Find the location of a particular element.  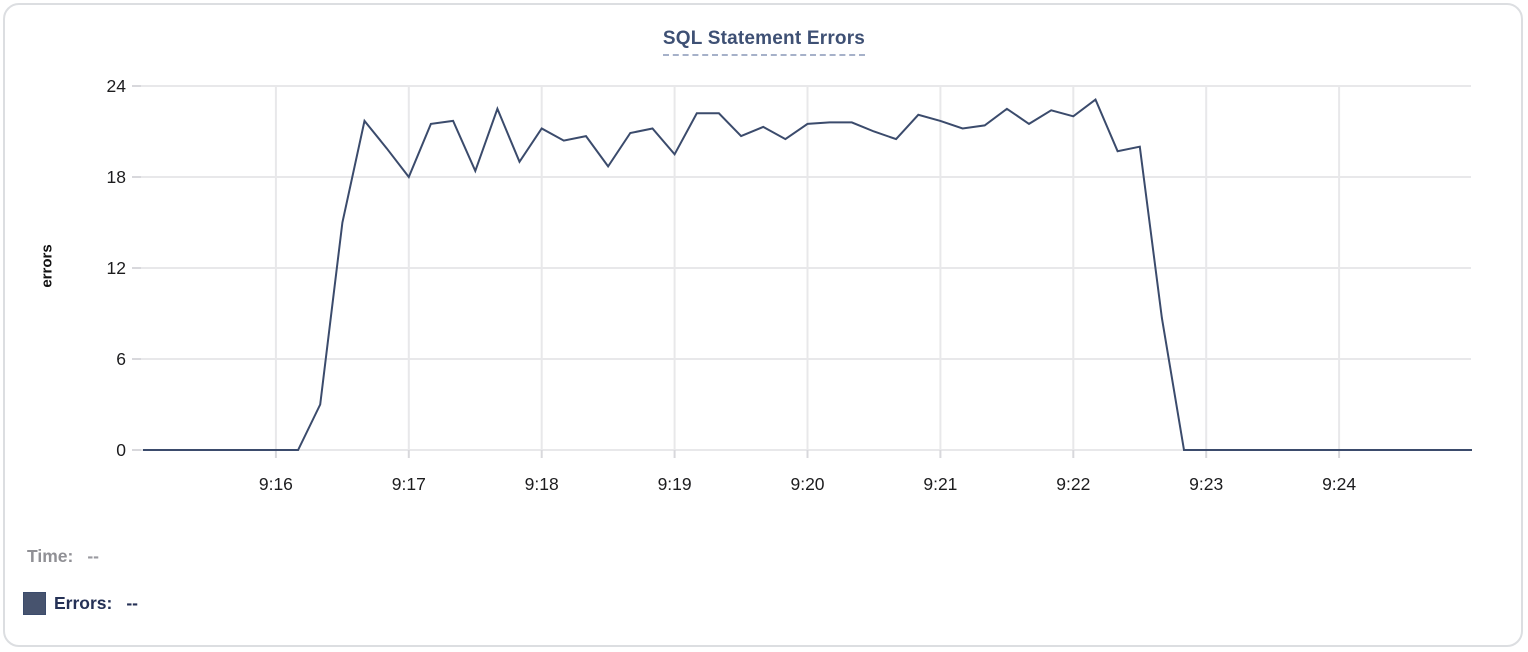

errors-series-swatch is located at coordinates (34, 603).